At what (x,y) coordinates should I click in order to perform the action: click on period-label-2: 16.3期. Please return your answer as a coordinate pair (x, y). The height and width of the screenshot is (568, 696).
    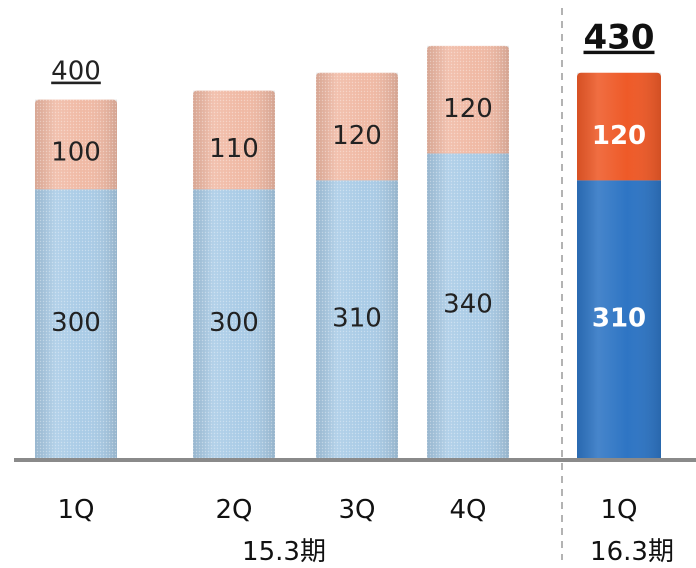
    Looking at the image, I should click on (632, 552).